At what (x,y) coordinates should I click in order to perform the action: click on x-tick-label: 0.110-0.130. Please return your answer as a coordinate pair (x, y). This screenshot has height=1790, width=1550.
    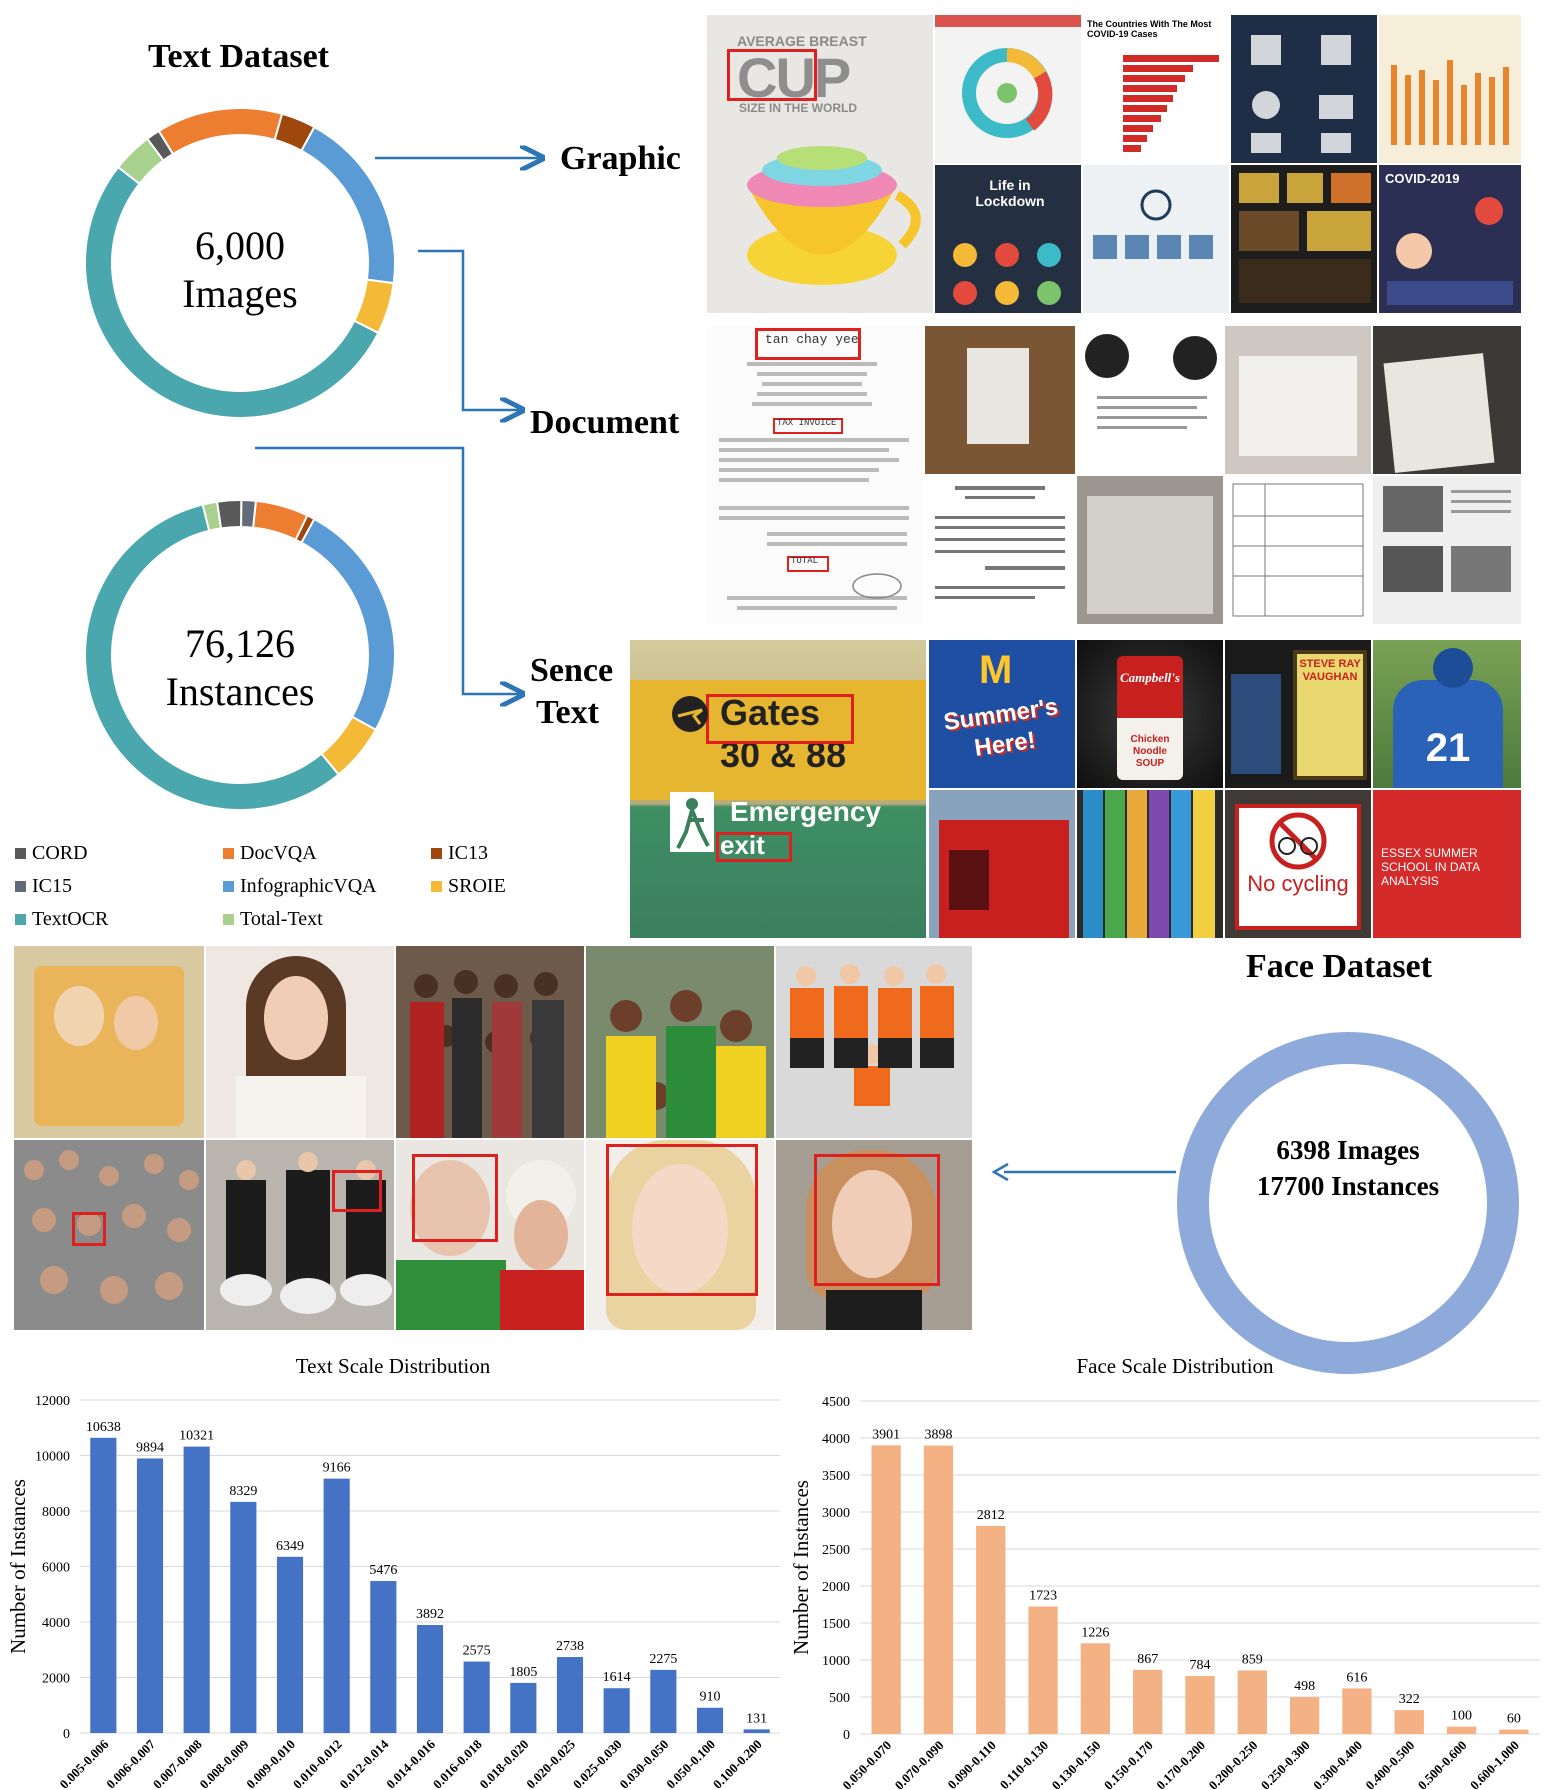
    Looking at the image, I should click on (1024, 1764).